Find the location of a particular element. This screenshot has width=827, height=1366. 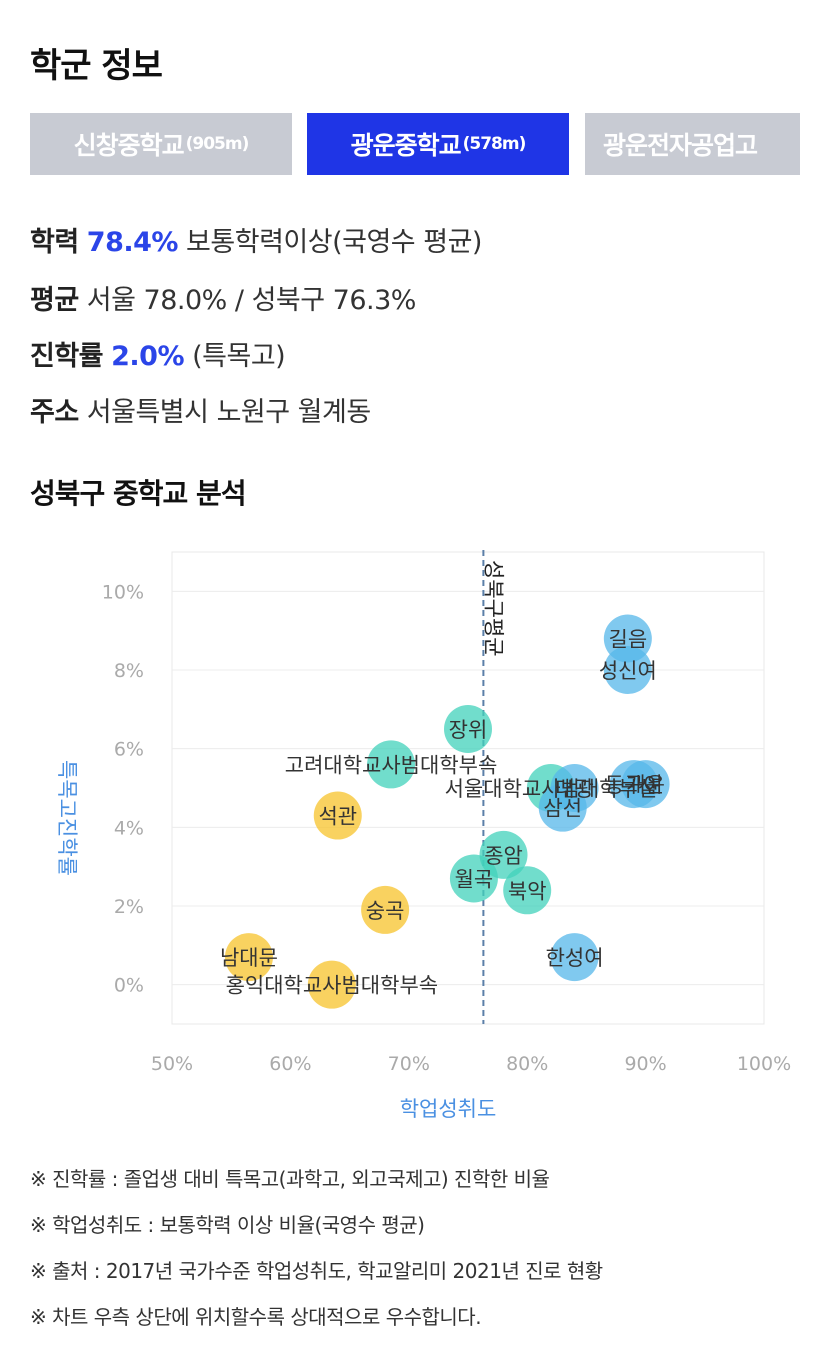

point-label: 고려대학교사범대학부속 is located at coordinates (391, 765).